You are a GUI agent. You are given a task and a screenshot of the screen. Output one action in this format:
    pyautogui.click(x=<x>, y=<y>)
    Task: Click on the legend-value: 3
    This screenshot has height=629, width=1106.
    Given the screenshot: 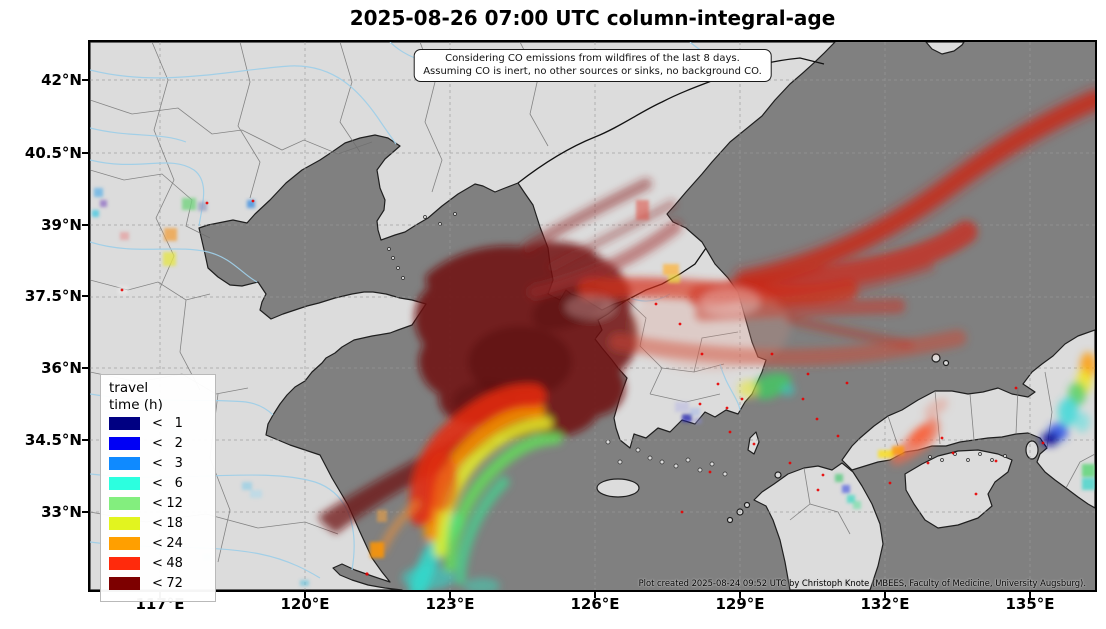 What is the action you would take?
    pyautogui.click(x=178, y=464)
    